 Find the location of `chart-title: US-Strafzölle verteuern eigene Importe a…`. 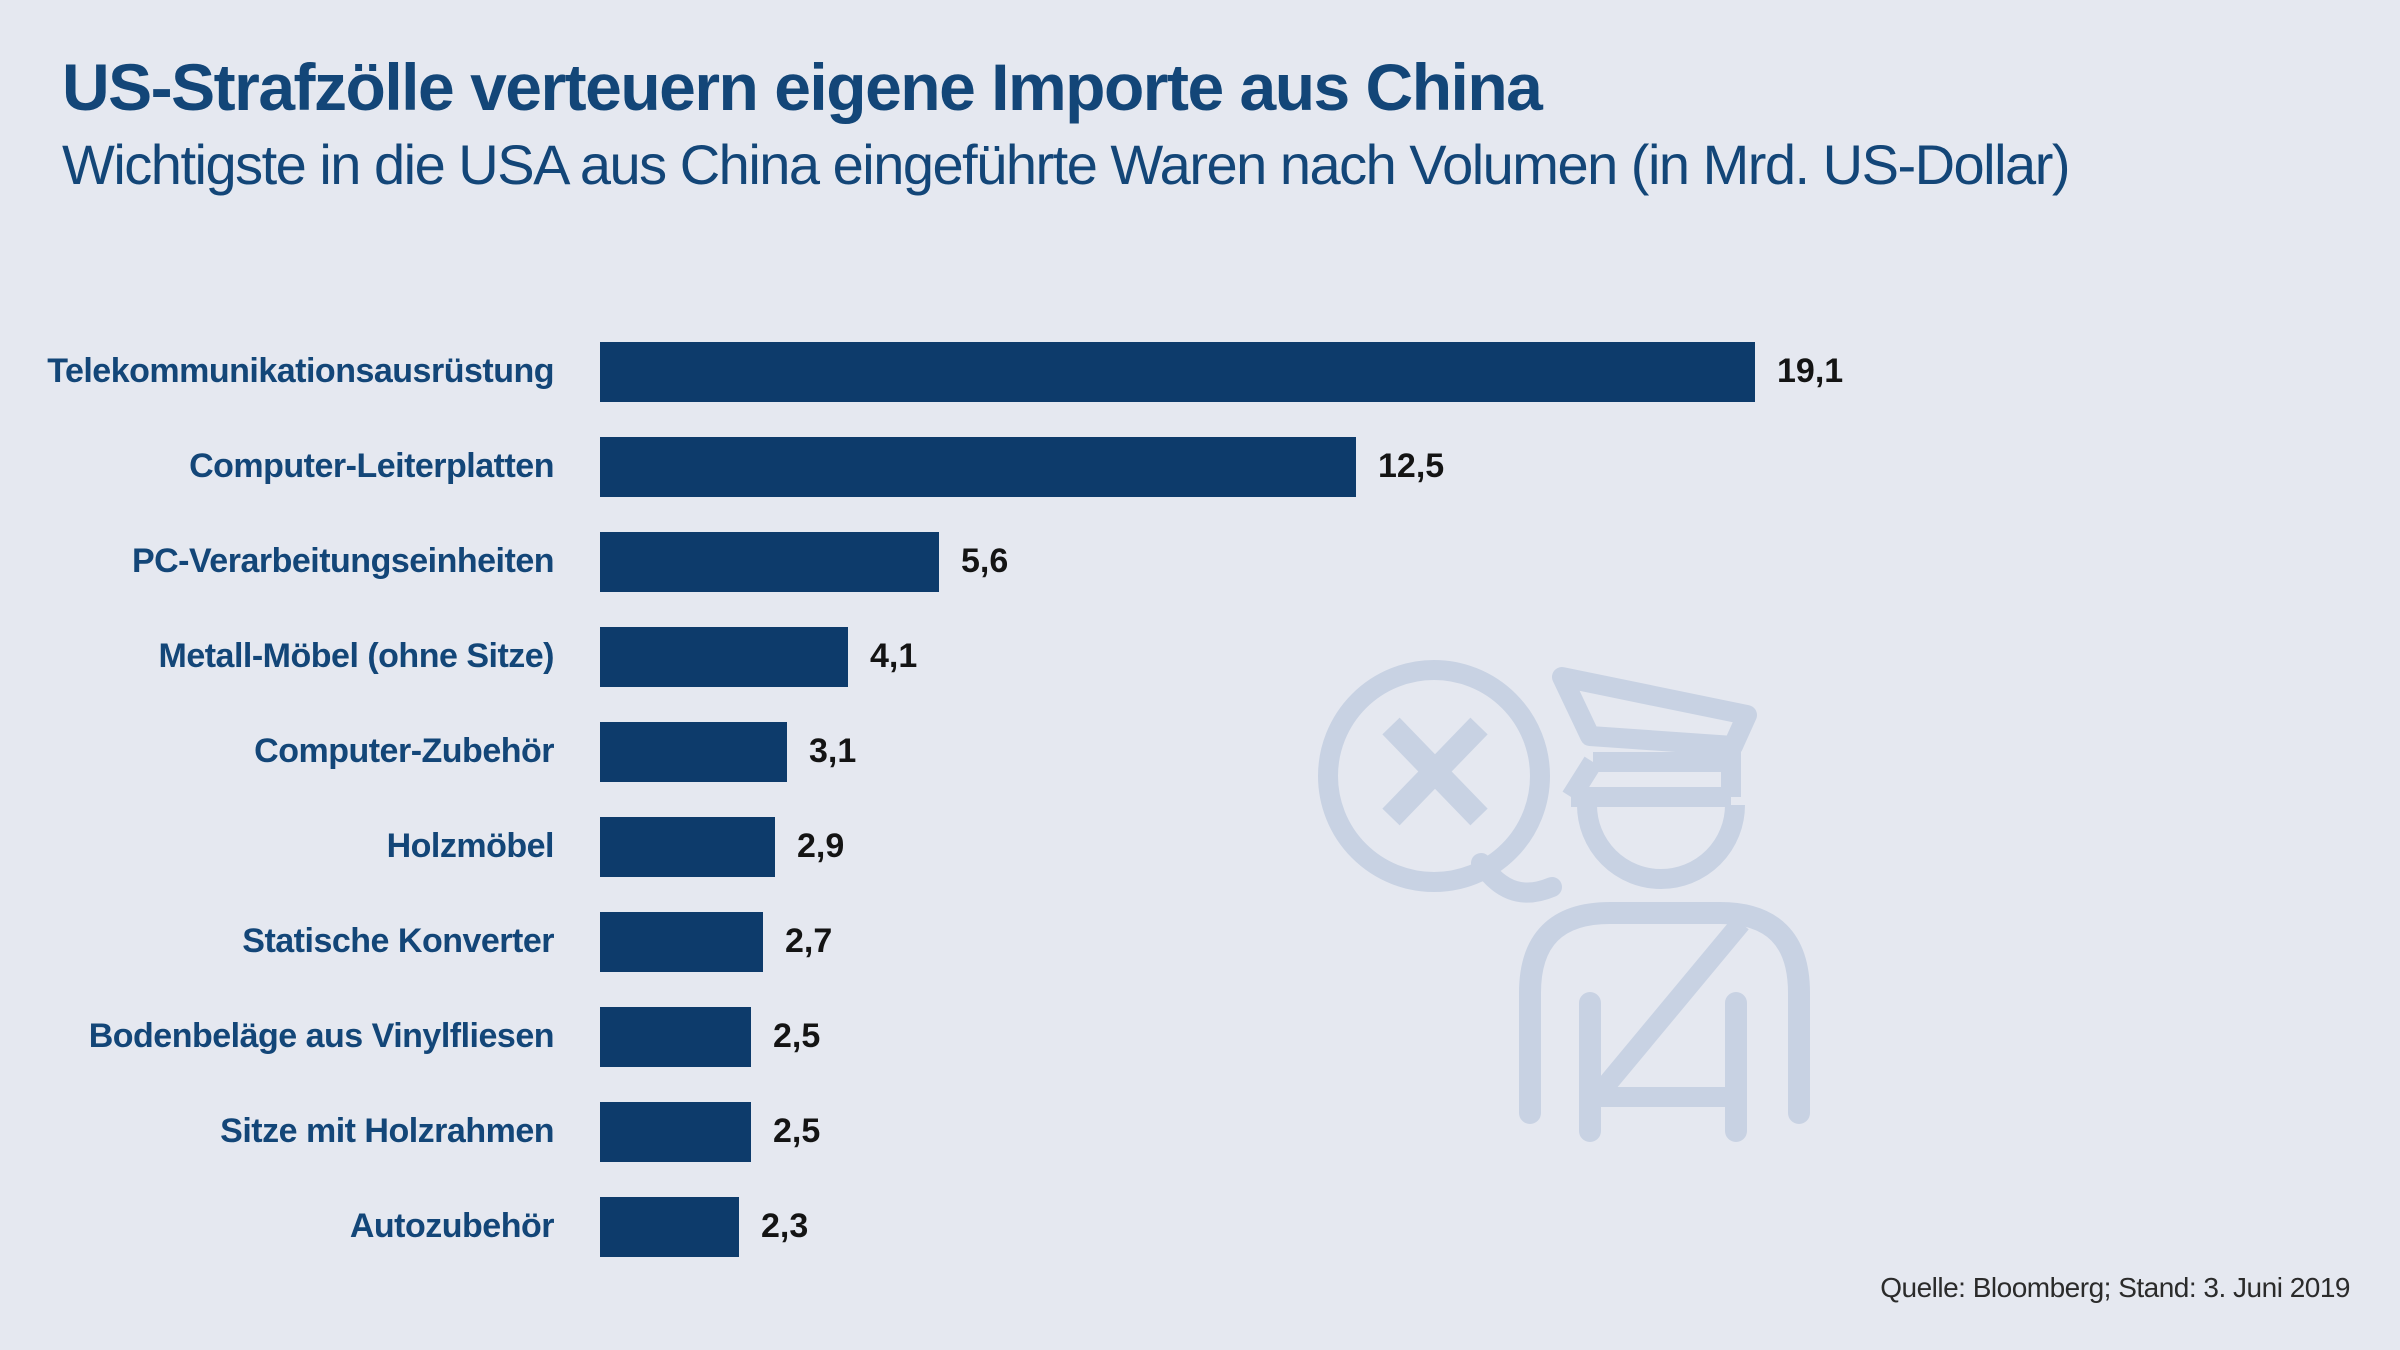

chart-title: US-Strafzölle verteuern eigene Importe a… is located at coordinates (802, 87).